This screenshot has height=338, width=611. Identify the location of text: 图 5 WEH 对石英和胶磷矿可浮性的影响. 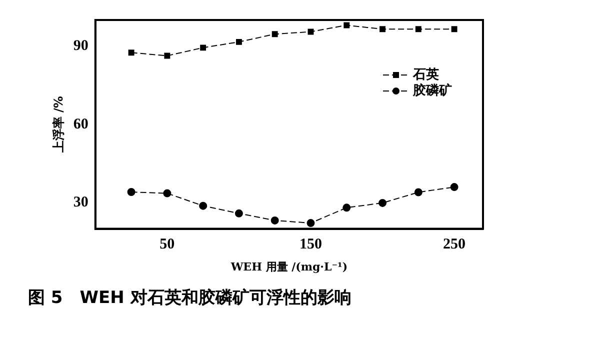
(190, 298).